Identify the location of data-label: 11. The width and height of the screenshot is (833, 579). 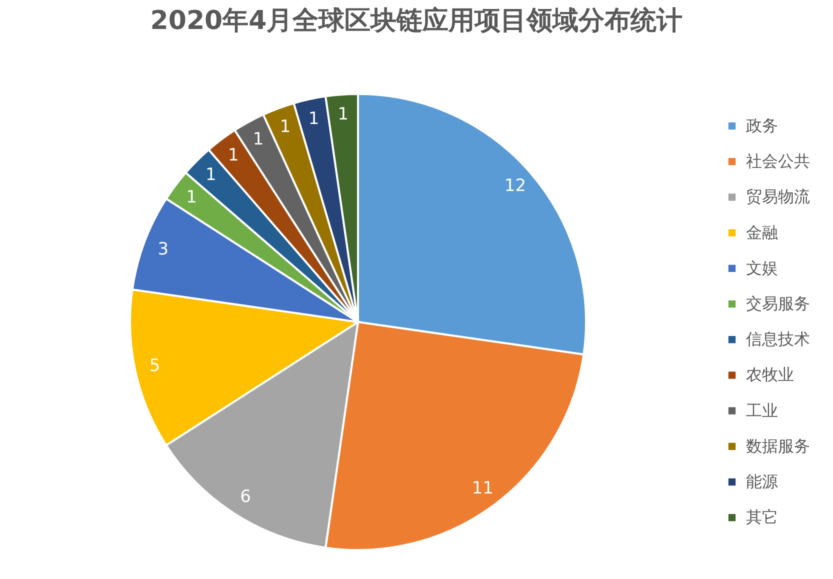
(483, 488).